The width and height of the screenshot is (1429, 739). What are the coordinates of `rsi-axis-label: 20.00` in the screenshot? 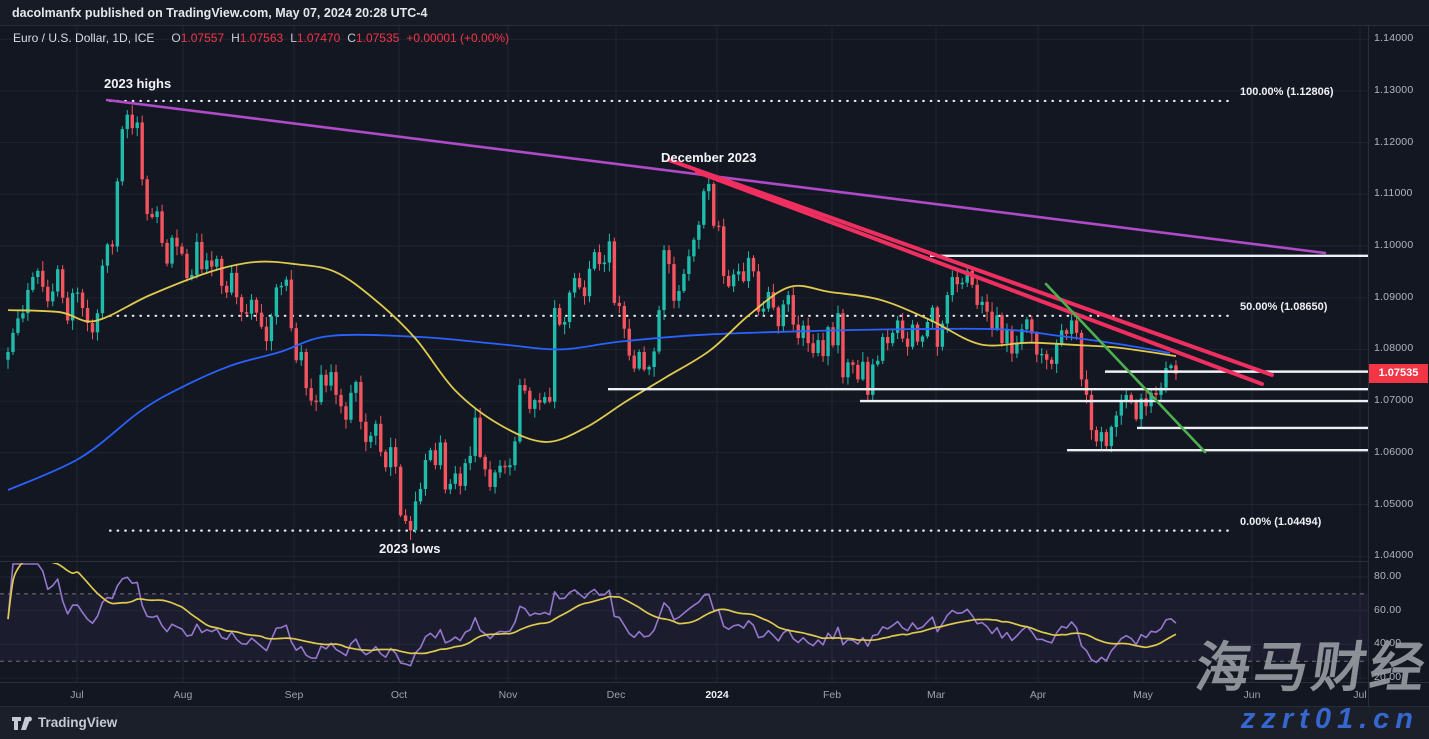 It's located at (1388, 677).